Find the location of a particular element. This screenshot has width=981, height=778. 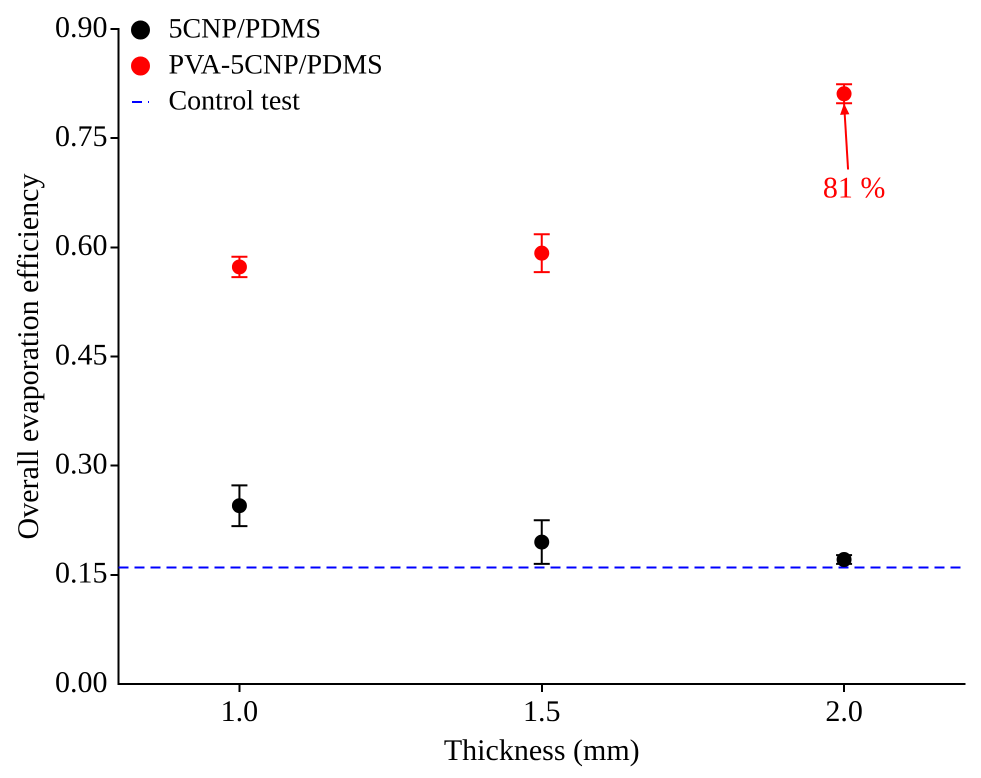

y-tick-label: 0.30 is located at coordinates (81, 464).